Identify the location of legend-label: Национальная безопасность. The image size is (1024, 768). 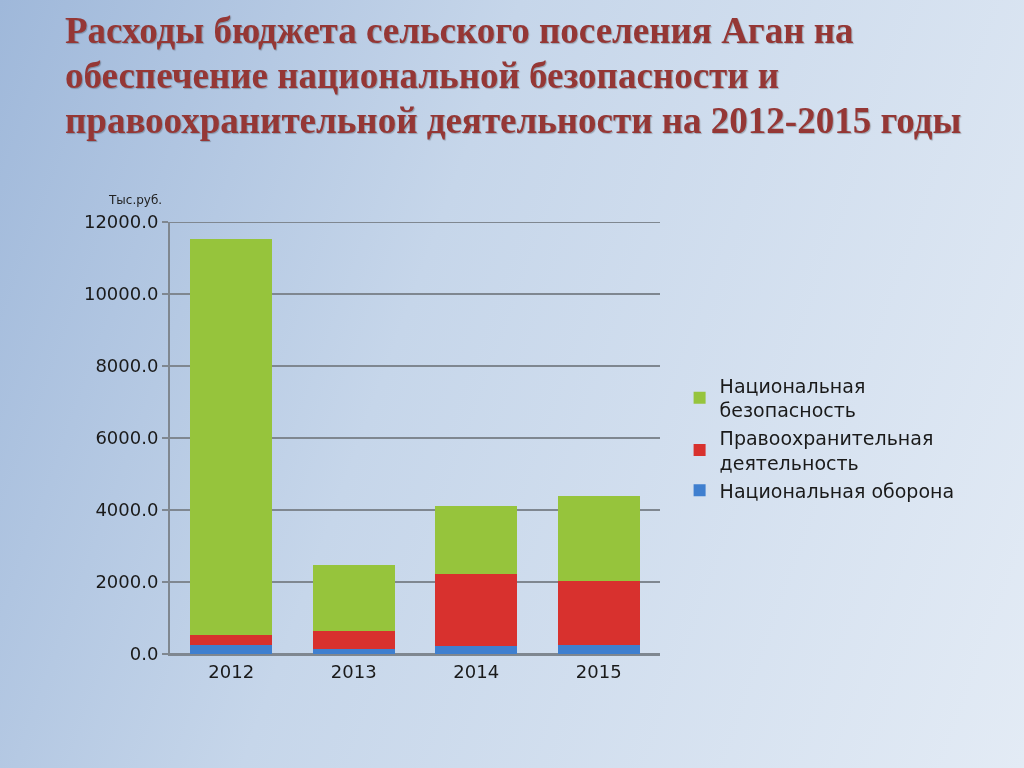
(792, 398).